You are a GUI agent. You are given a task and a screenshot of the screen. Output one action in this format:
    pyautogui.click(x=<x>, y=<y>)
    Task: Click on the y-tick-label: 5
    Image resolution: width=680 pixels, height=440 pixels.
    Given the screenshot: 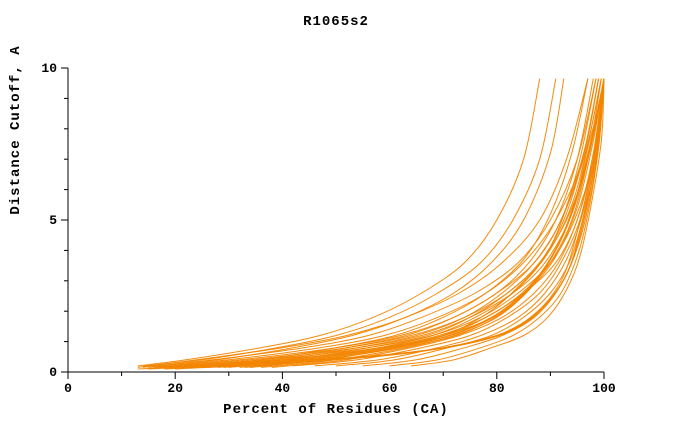 What is the action you would take?
    pyautogui.click(x=53, y=220)
    